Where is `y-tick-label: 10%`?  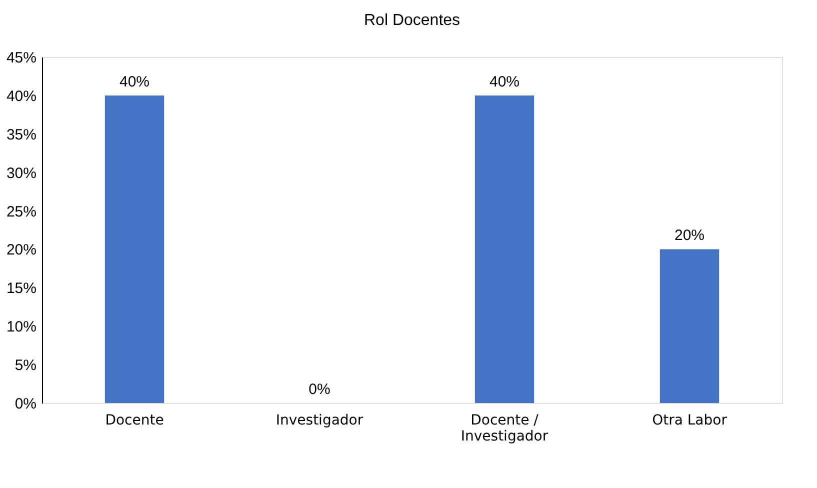
y-tick-label: 10% is located at coordinates (21, 327).